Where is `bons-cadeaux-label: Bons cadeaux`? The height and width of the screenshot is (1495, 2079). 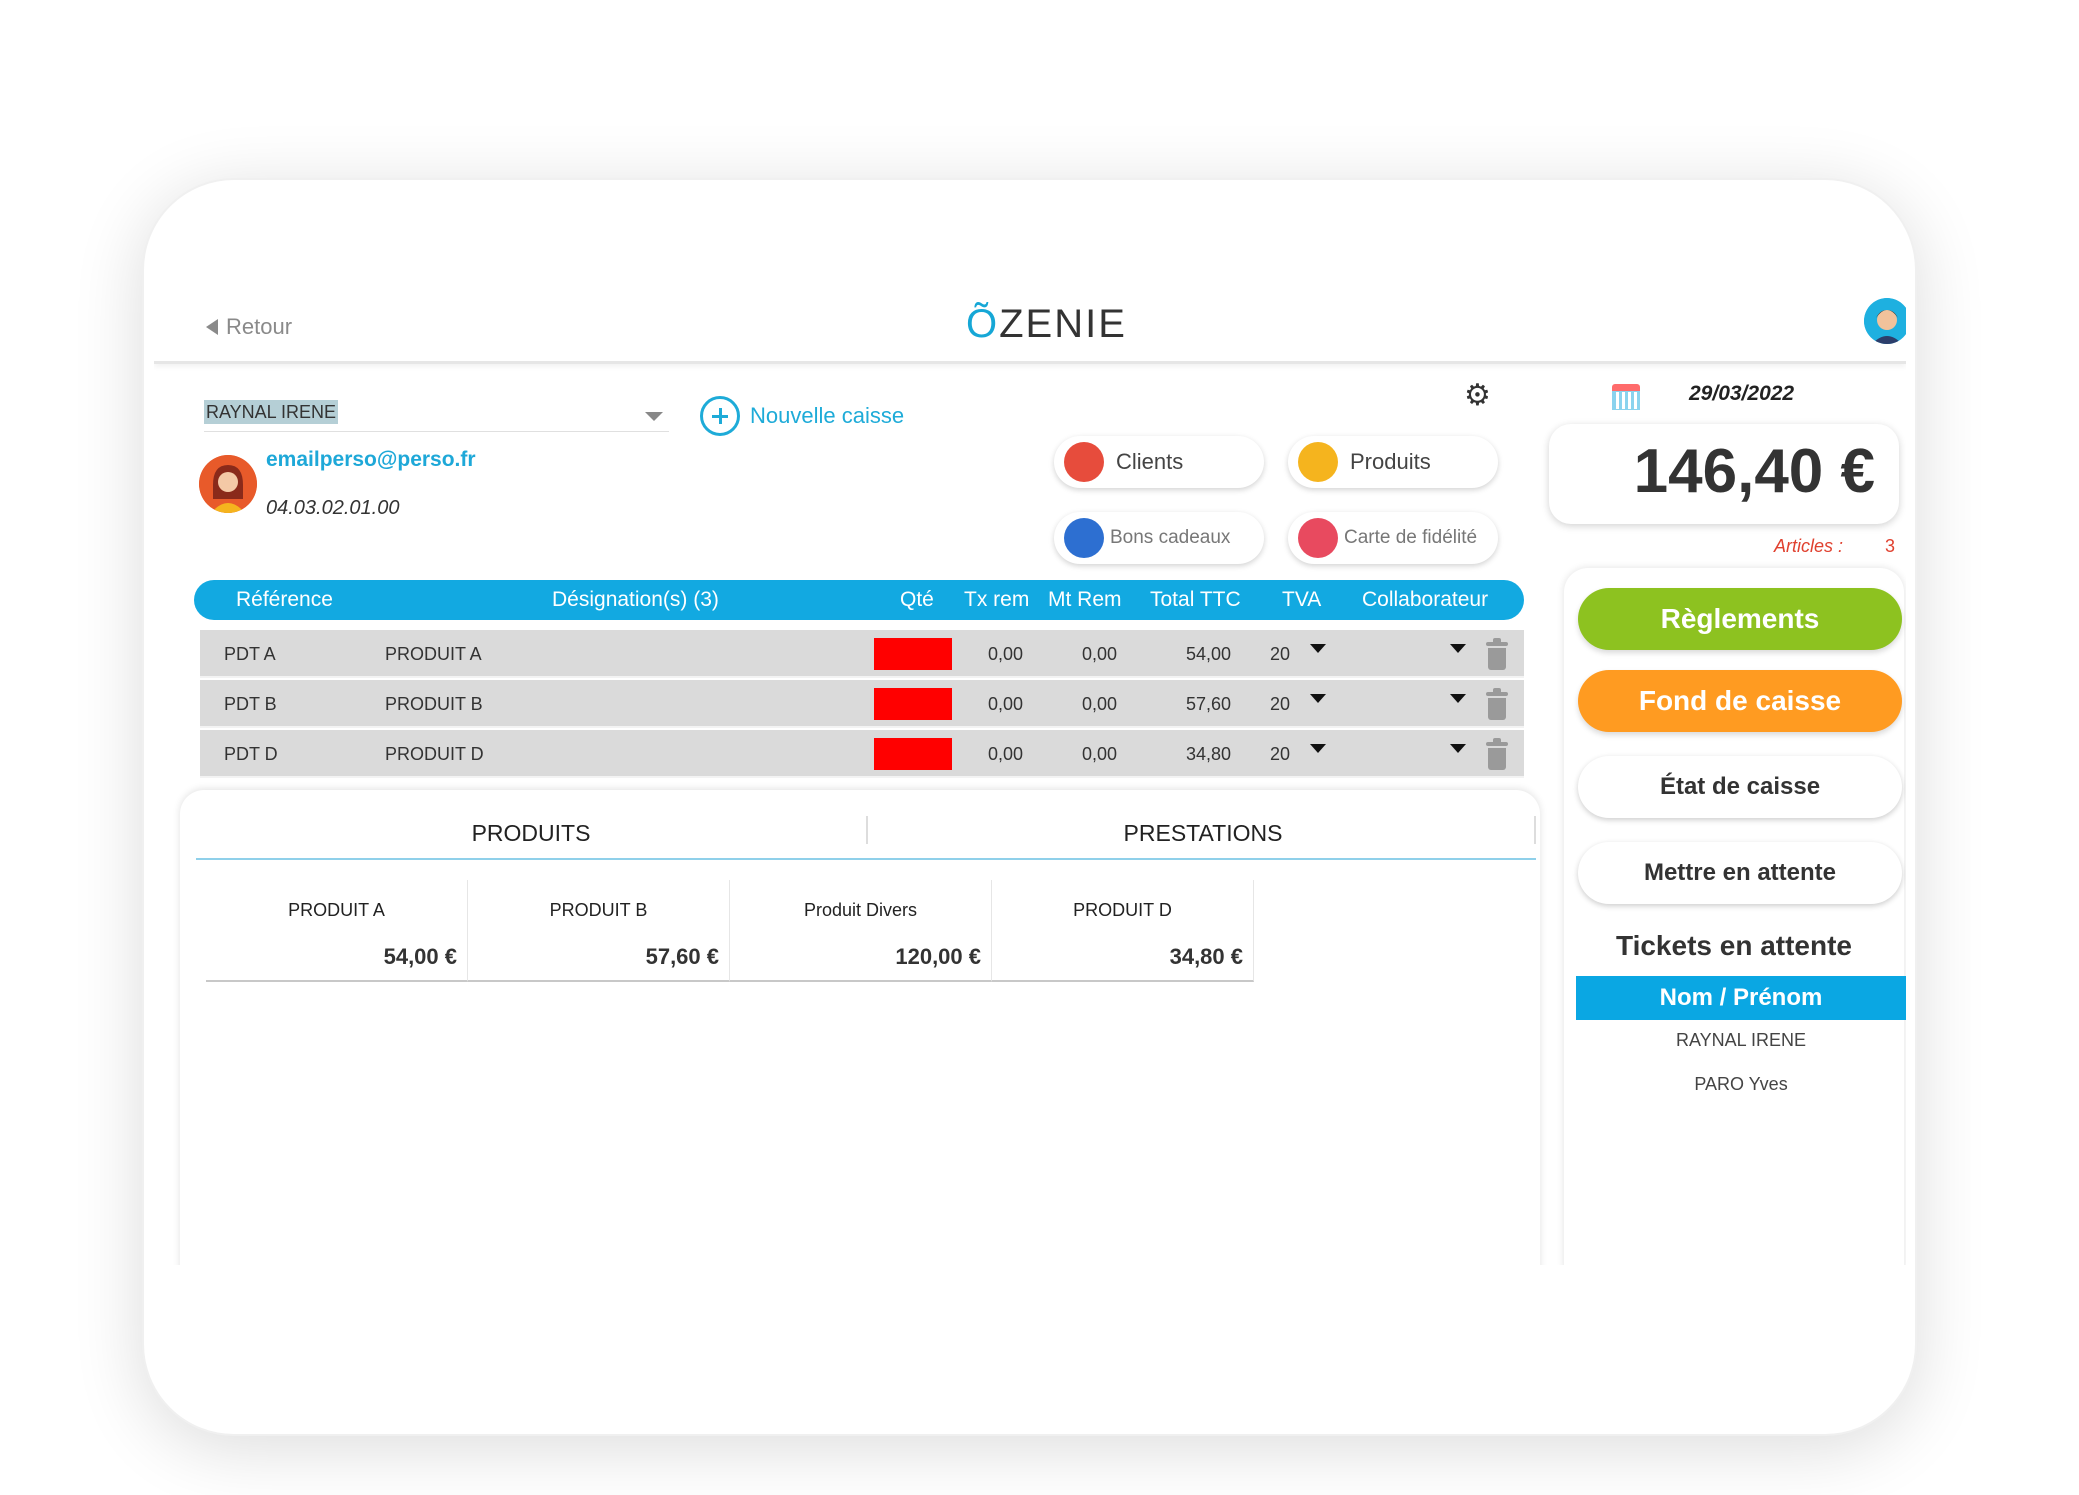 bons-cadeaux-label: Bons cadeaux is located at coordinates (1170, 537).